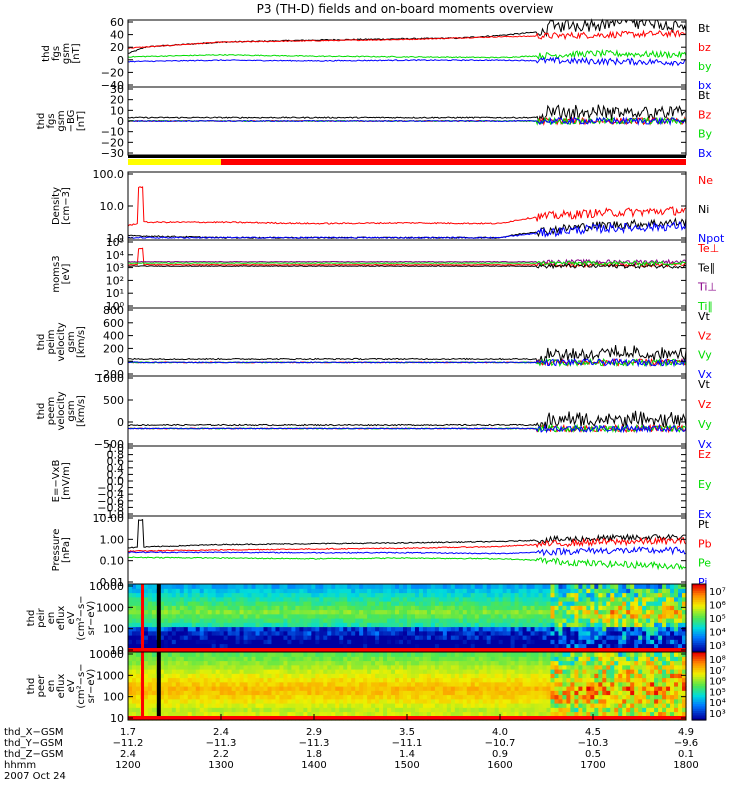 The width and height of the screenshot is (750, 800). What do you see at coordinates (407, 53) in the screenshot?
I see `panel-frame` at bounding box center [407, 53].